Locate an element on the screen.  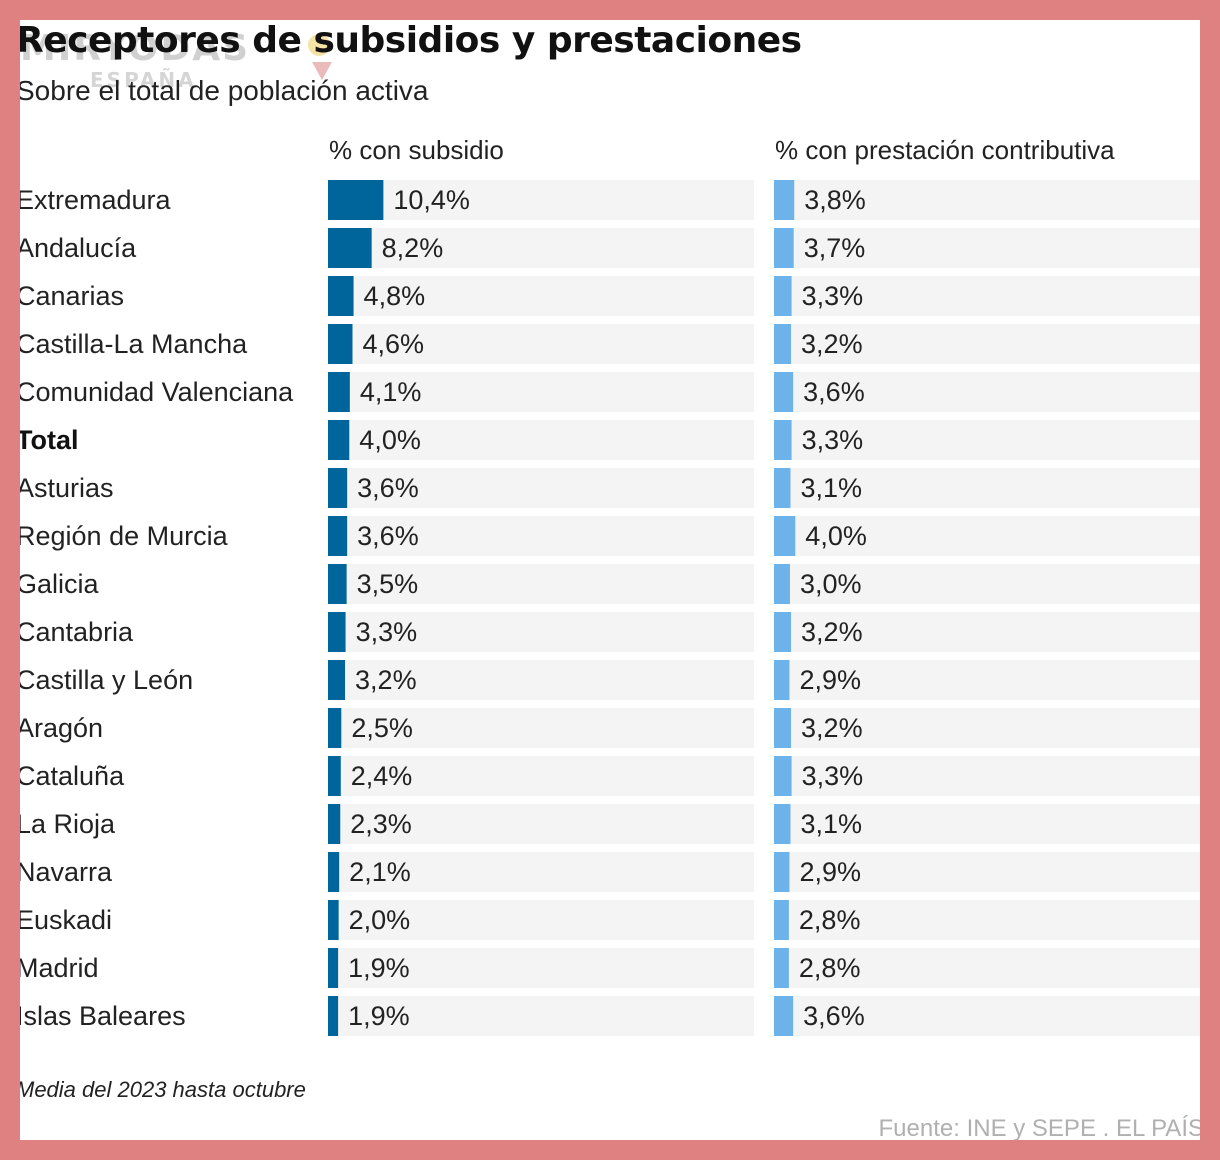
data-label-s2-madrid: 2,8% is located at coordinates (830, 968).